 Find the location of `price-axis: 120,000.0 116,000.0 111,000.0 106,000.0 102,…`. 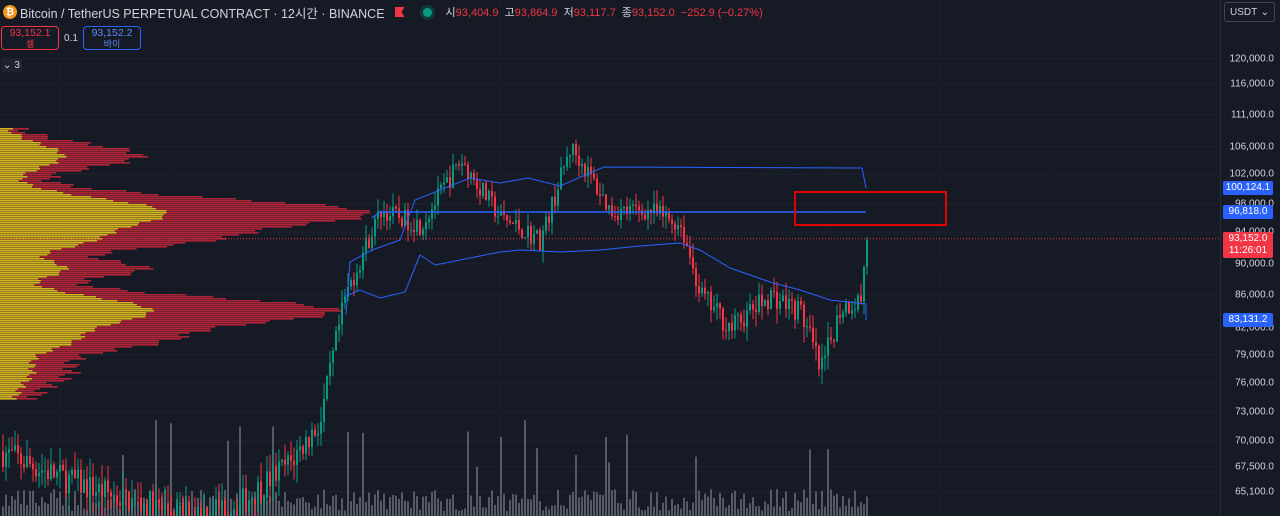

price-axis: 120,000.0 116,000.0 111,000.0 106,000.0 102,… is located at coordinates (1250, 258).